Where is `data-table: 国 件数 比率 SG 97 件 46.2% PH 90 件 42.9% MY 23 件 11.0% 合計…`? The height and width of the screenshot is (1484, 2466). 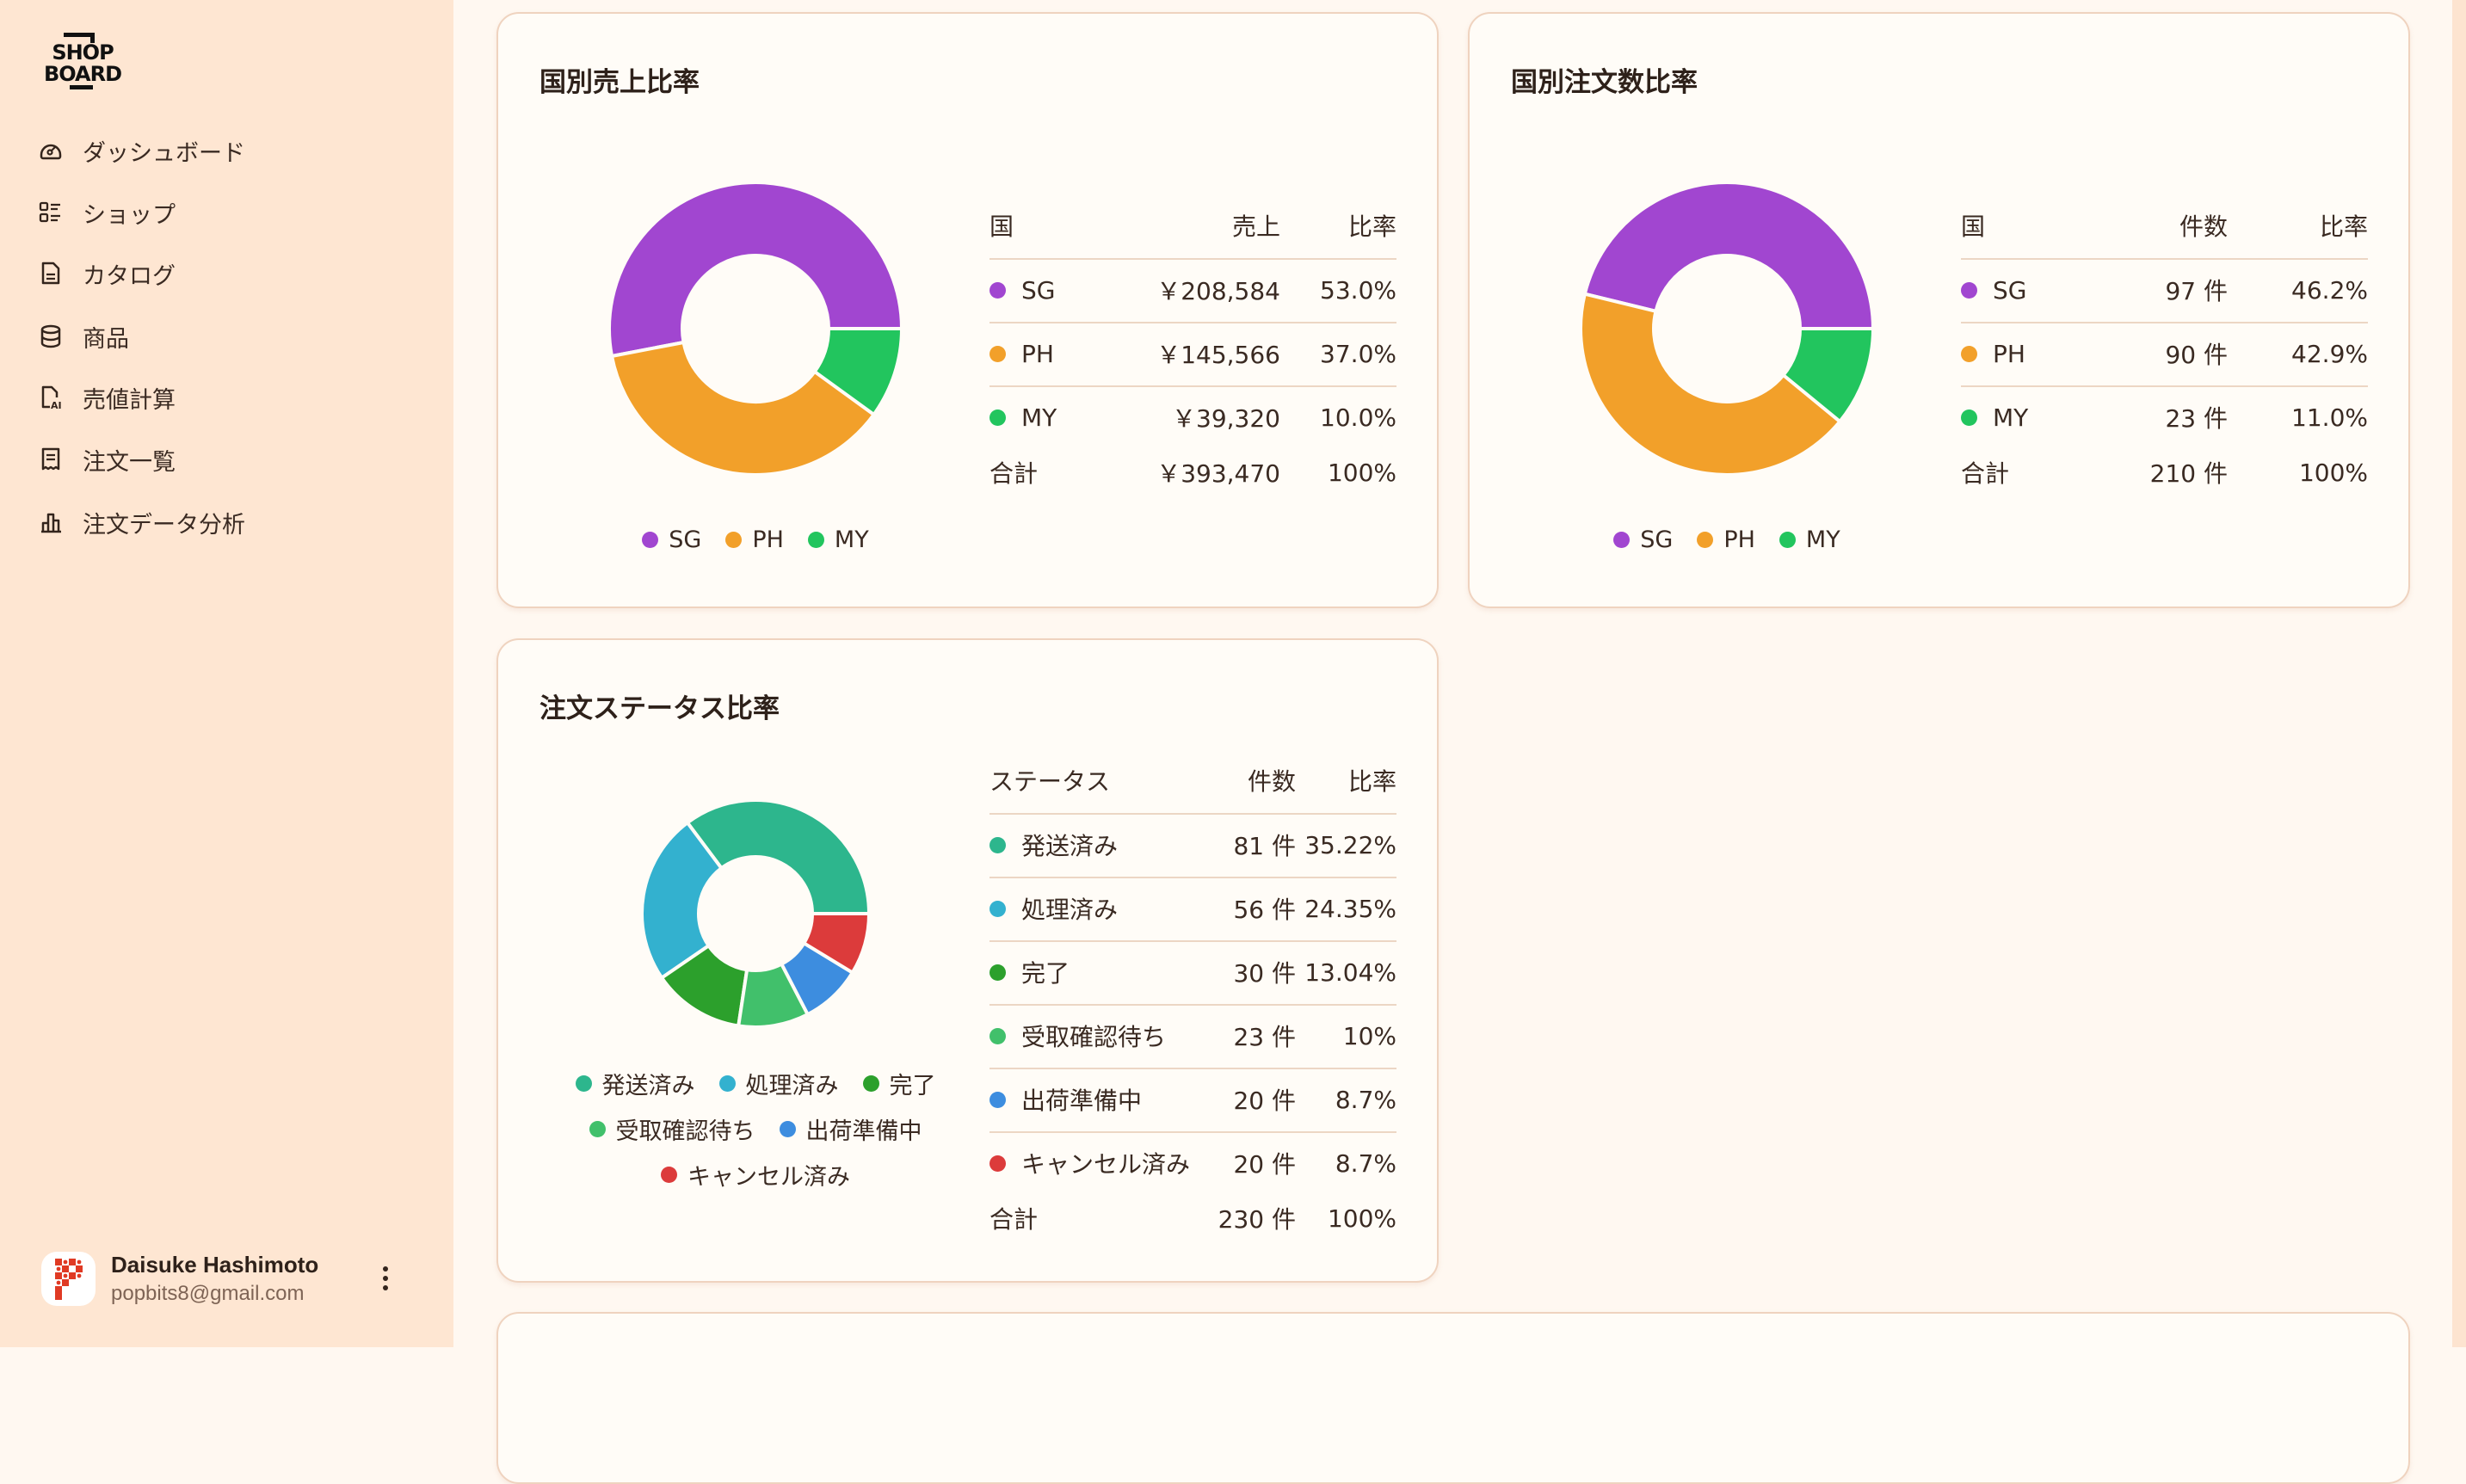
data-table: 国 件数 比率 SG 97 件 46.2% PH 90 件 42.9% MY 23 件 11.0% 合計… is located at coordinates (2164, 310).